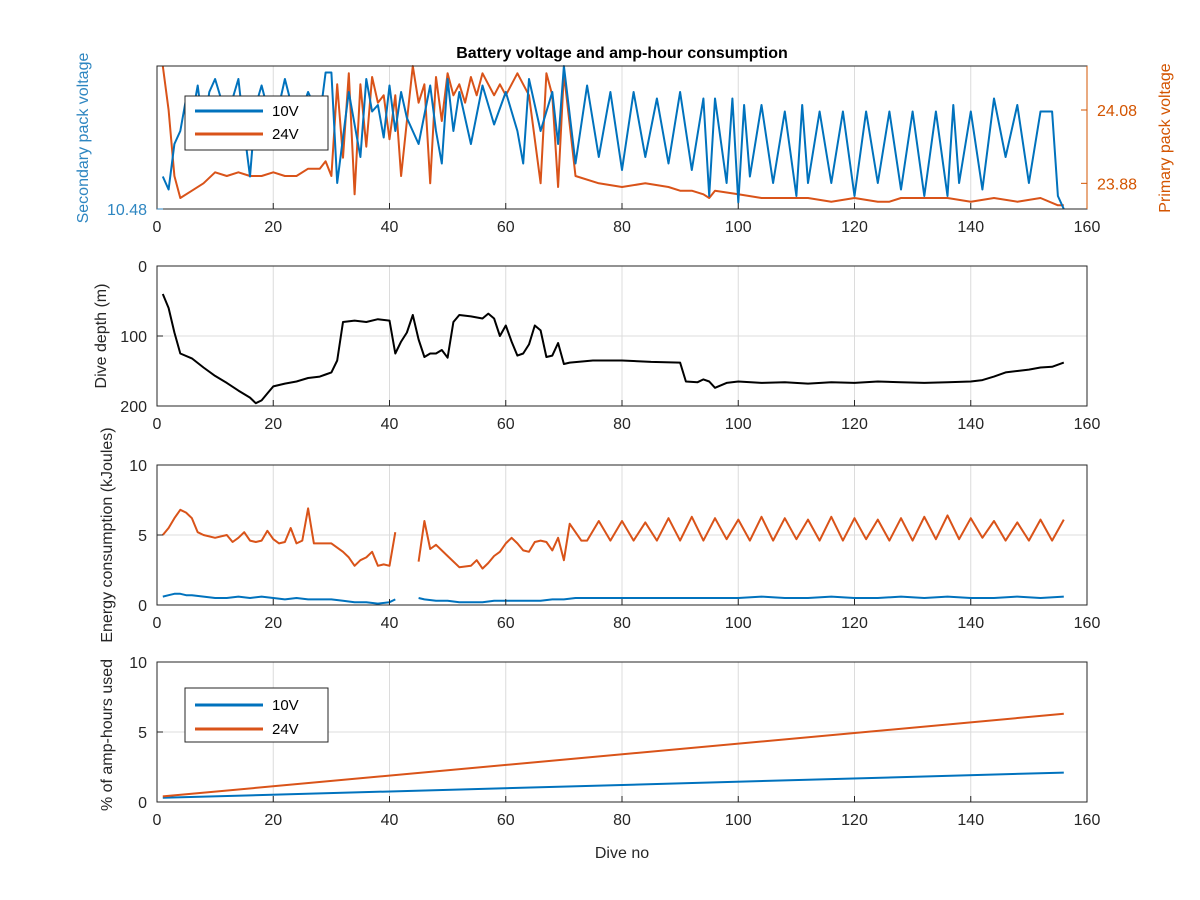 Image resolution: width=1200 pixels, height=900 pixels. What do you see at coordinates (107, 735) in the screenshot?
I see `amp-hours-axis-label: % of amp-hours used` at bounding box center [107, 735].